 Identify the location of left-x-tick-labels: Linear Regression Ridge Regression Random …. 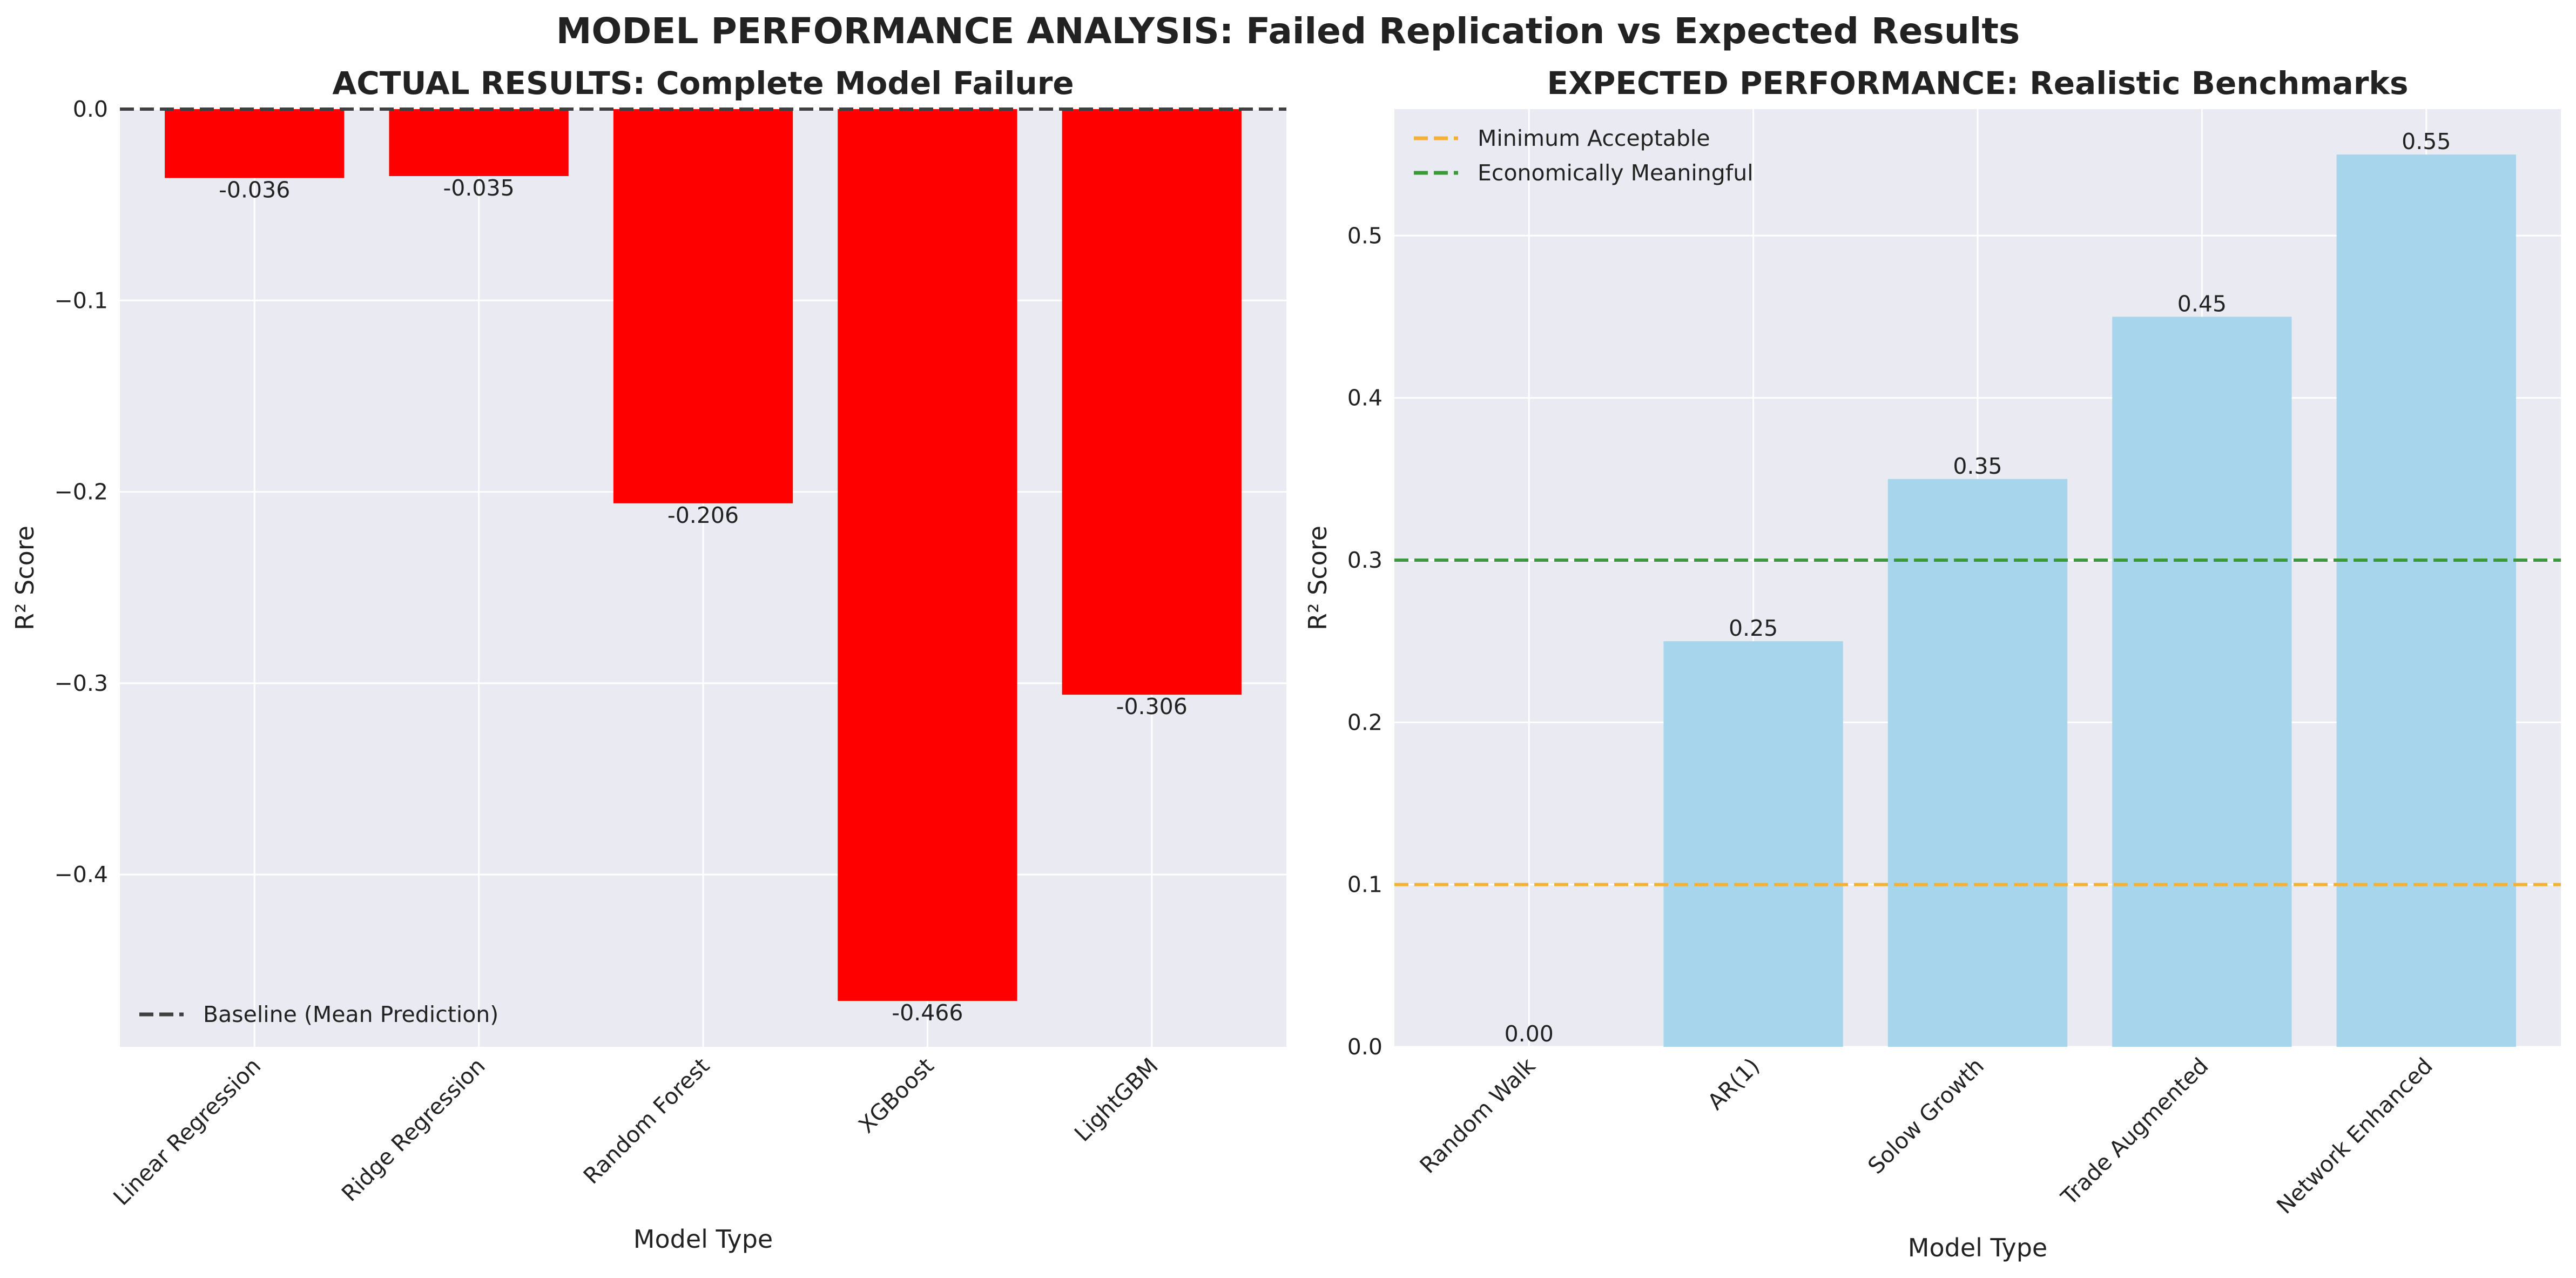
(635, 1131).